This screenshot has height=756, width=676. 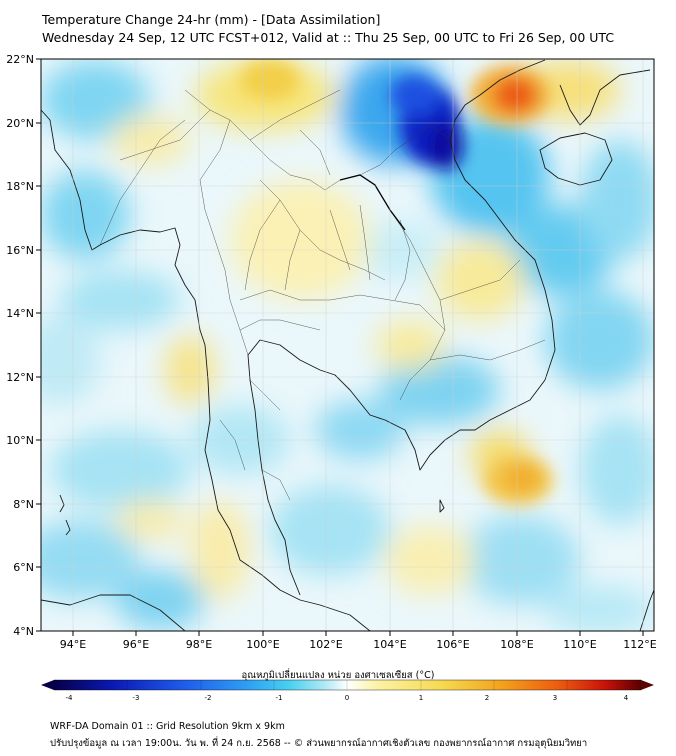 I want to click on colorbar-tick: -2, so click(x=208, y=698).